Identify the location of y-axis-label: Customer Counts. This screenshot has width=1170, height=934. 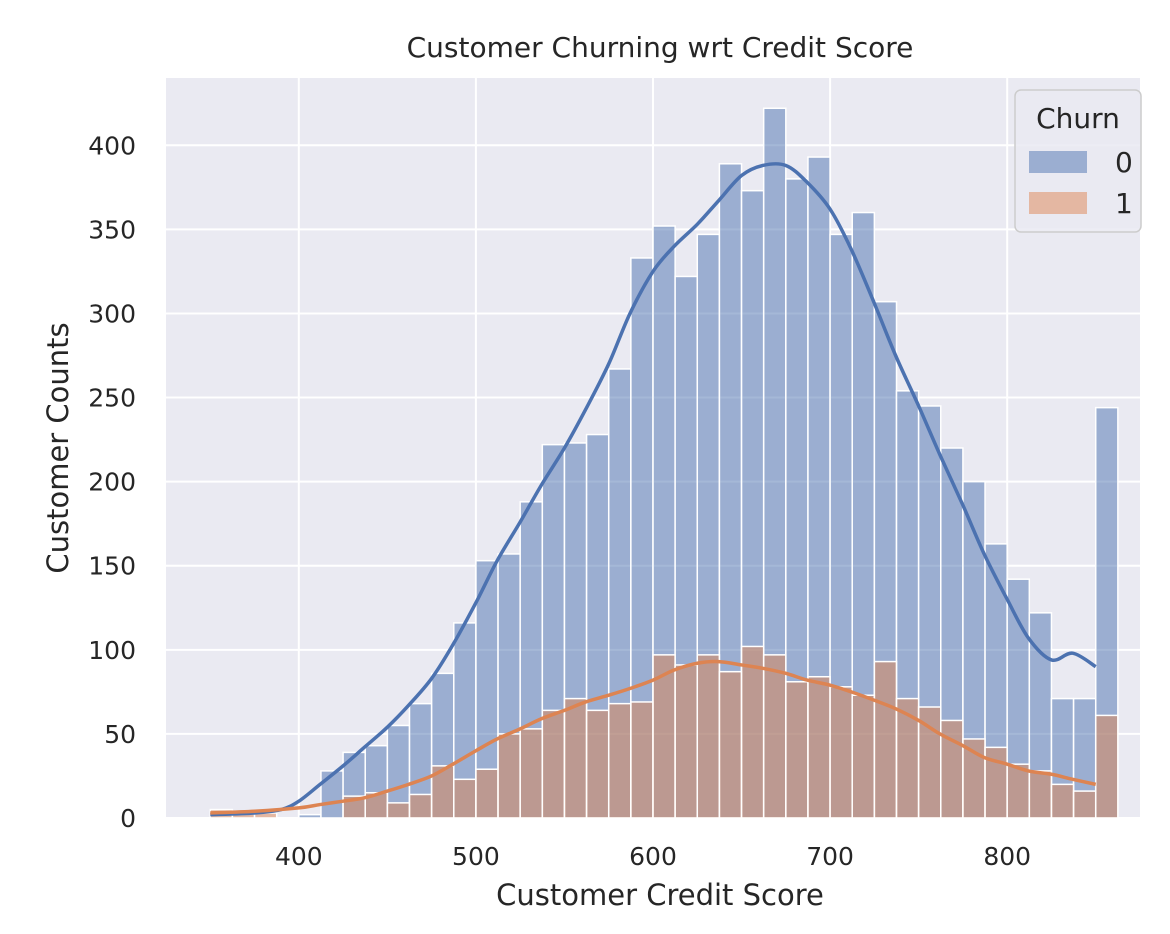
(58, 447).